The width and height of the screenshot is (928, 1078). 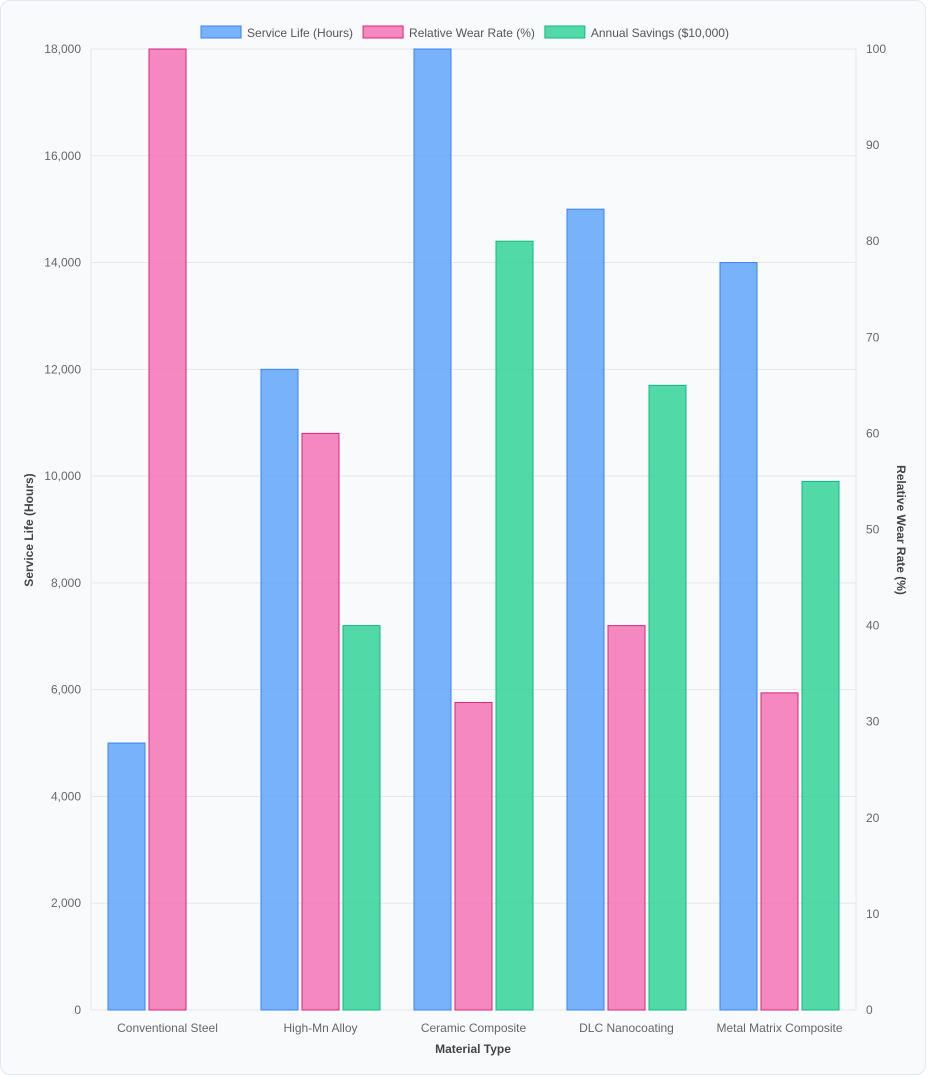 What do you see at coordinates (473, 1049) in the screenshot?
I see `x-axis-title: Material Type` at bounding box center [473, 1049].